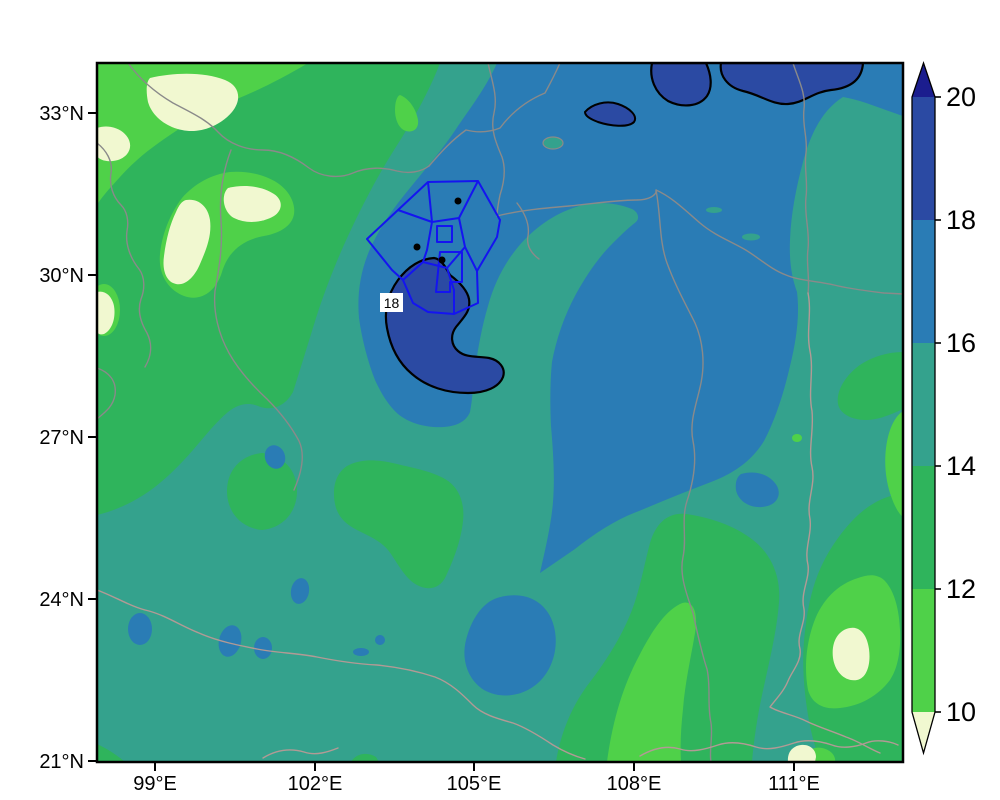 This screenshot has height=800, width=1000. I want to click on region-teal-island, so click(553, 143).